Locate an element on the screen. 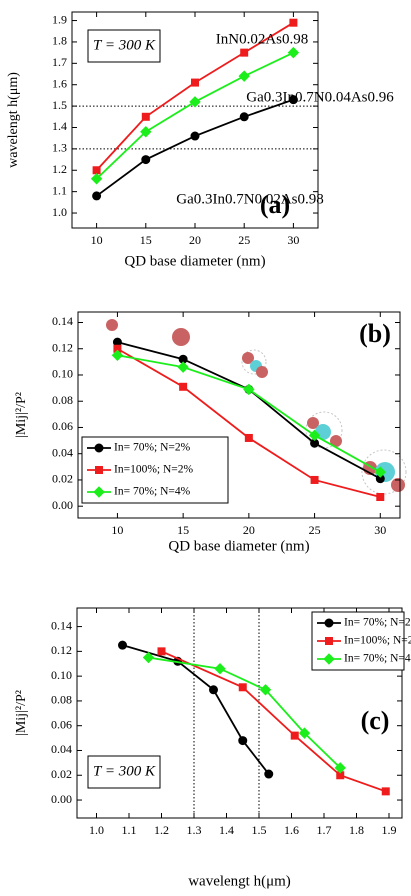  y-tick-label: 0.04 is located at coordinates (62, 452).